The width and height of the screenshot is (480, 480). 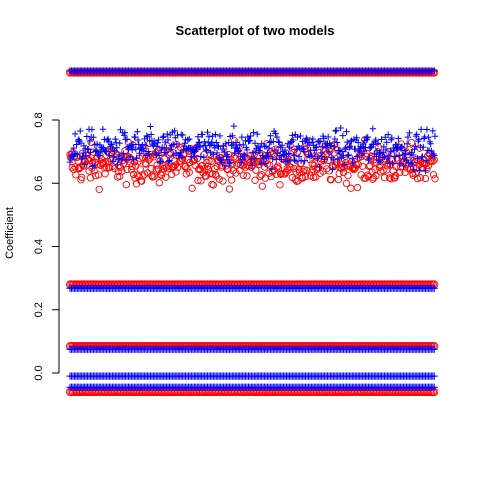 I want to click on y-tick-label: 0.0, so click(x=39, y=372).